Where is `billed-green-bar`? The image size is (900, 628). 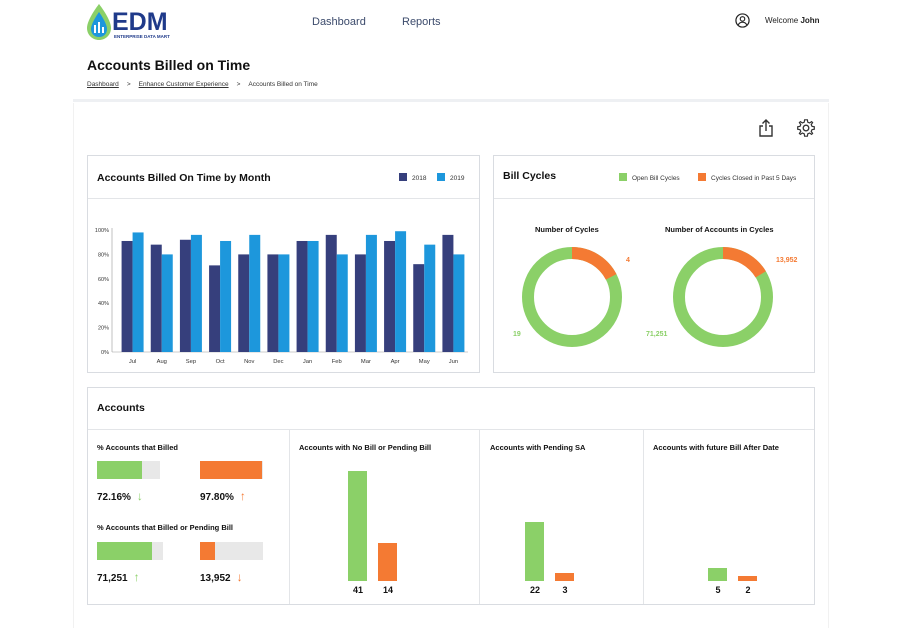
billed-green-bar is located at coordinates (128, 470).